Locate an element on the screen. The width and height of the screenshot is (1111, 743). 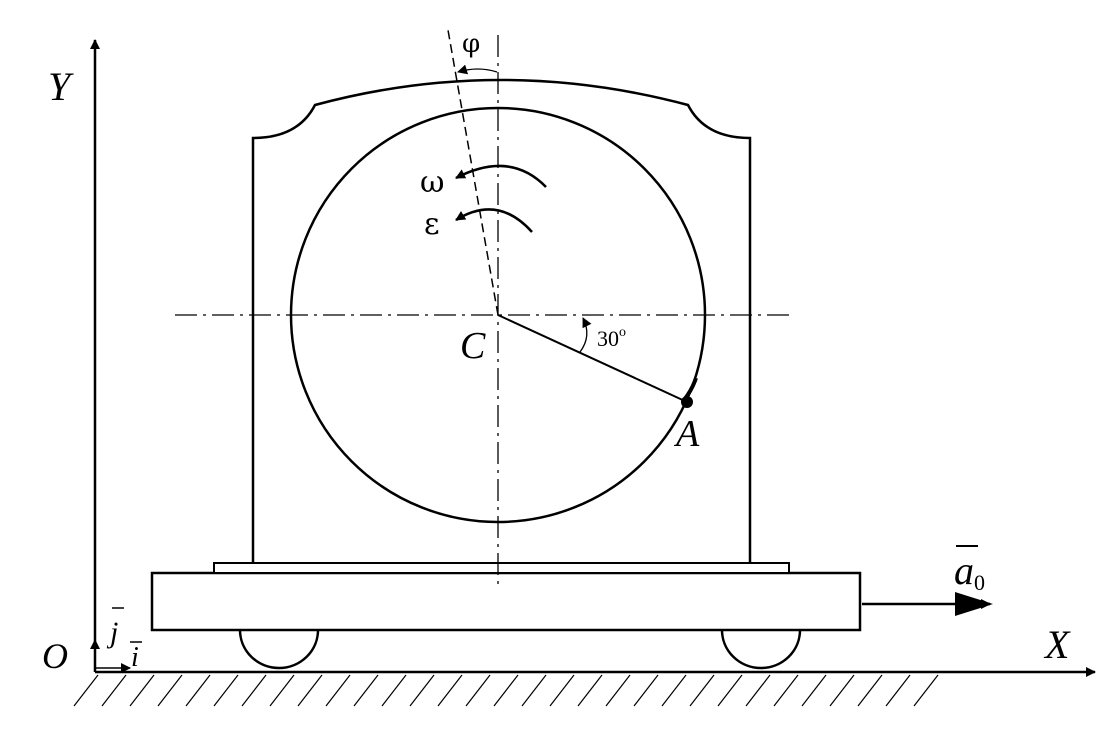
acceleration-arrowhead is located at coordinates (974, 604).